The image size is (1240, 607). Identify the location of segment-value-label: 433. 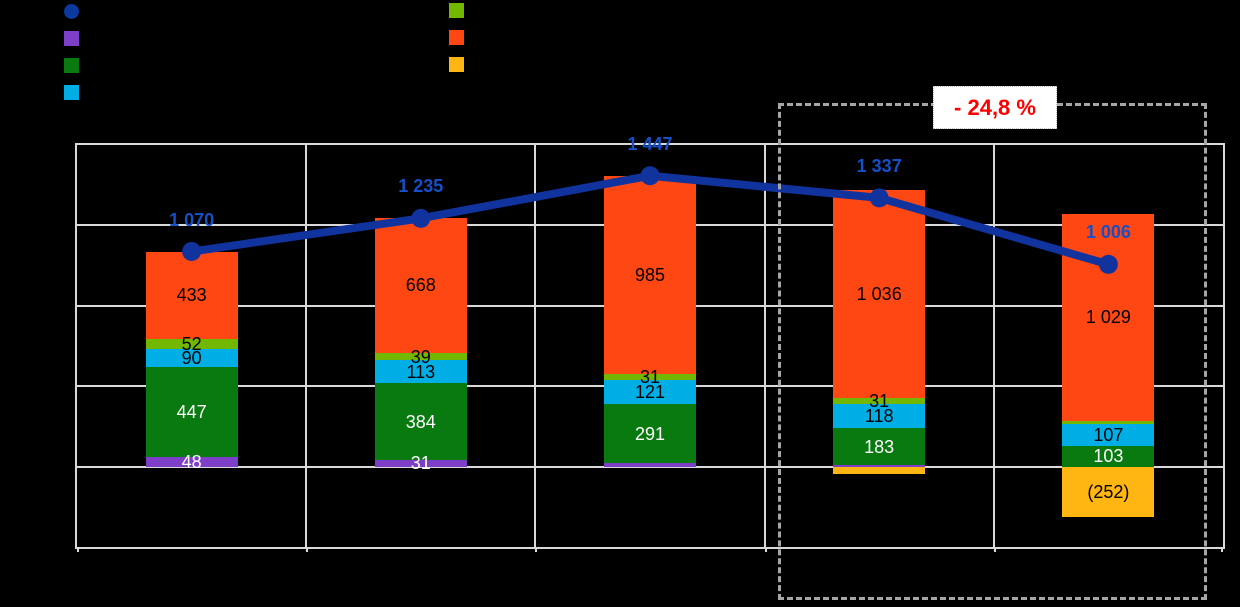
(191, 295).